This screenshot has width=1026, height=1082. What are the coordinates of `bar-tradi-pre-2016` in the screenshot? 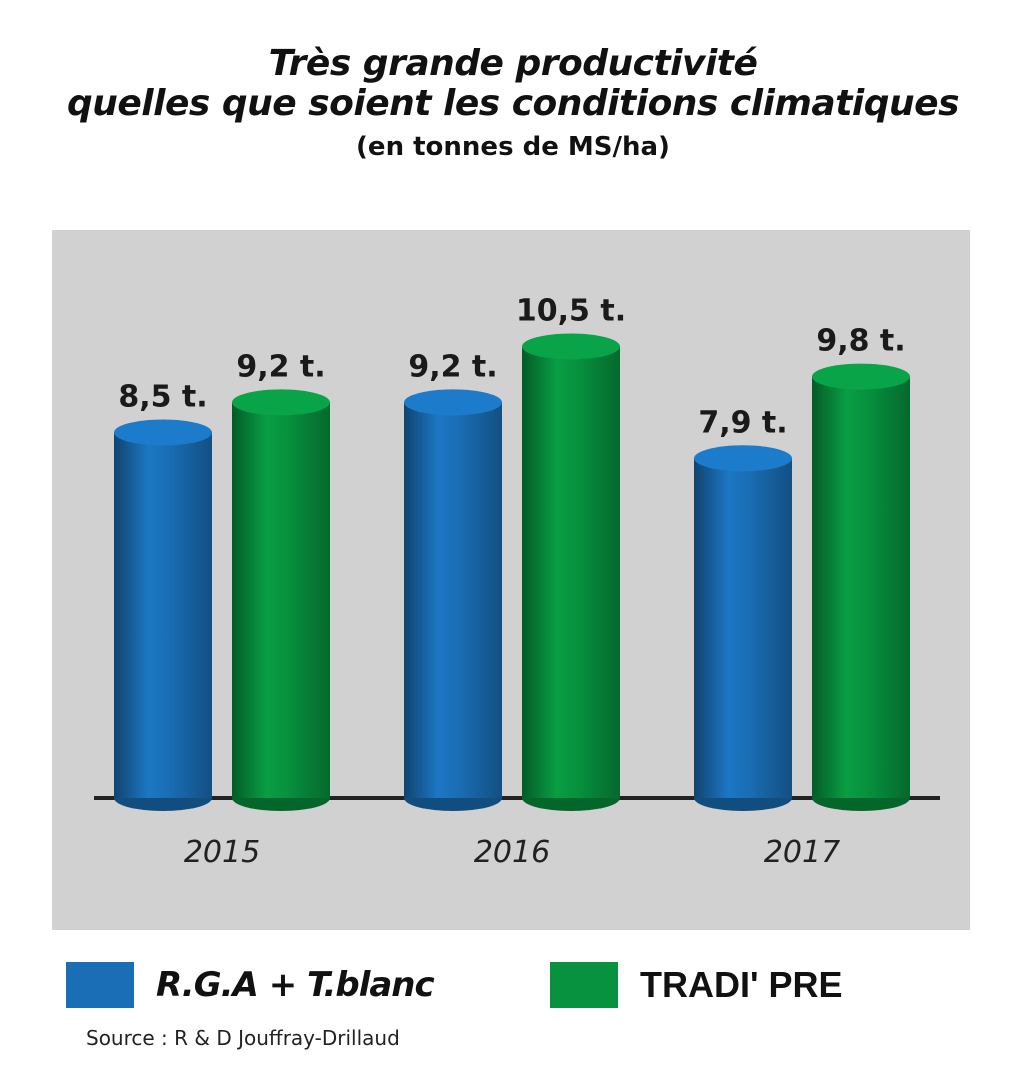 It's located at (571, 572).